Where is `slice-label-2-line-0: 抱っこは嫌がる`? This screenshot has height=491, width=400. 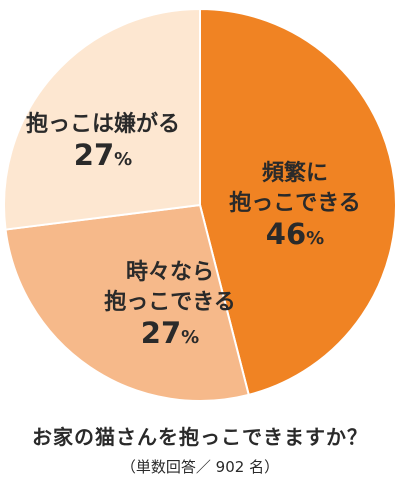
slice-label-2-line-0: 抱っこは嫌がる is located at coordinates (103, 124).